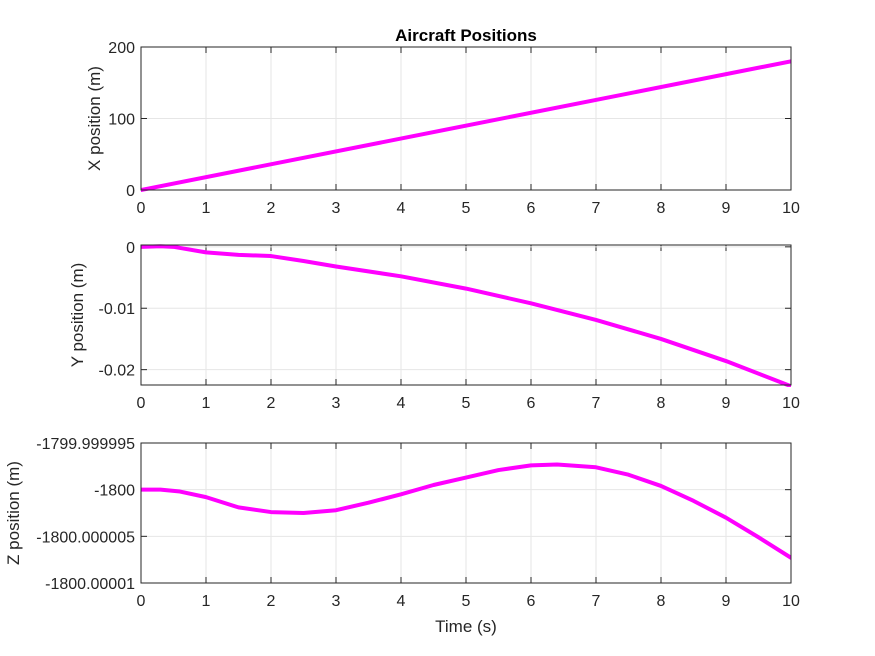 This screenshot has width=875, height=656. I want to click on y-axis-label: Y position (m), so click(77, 315).